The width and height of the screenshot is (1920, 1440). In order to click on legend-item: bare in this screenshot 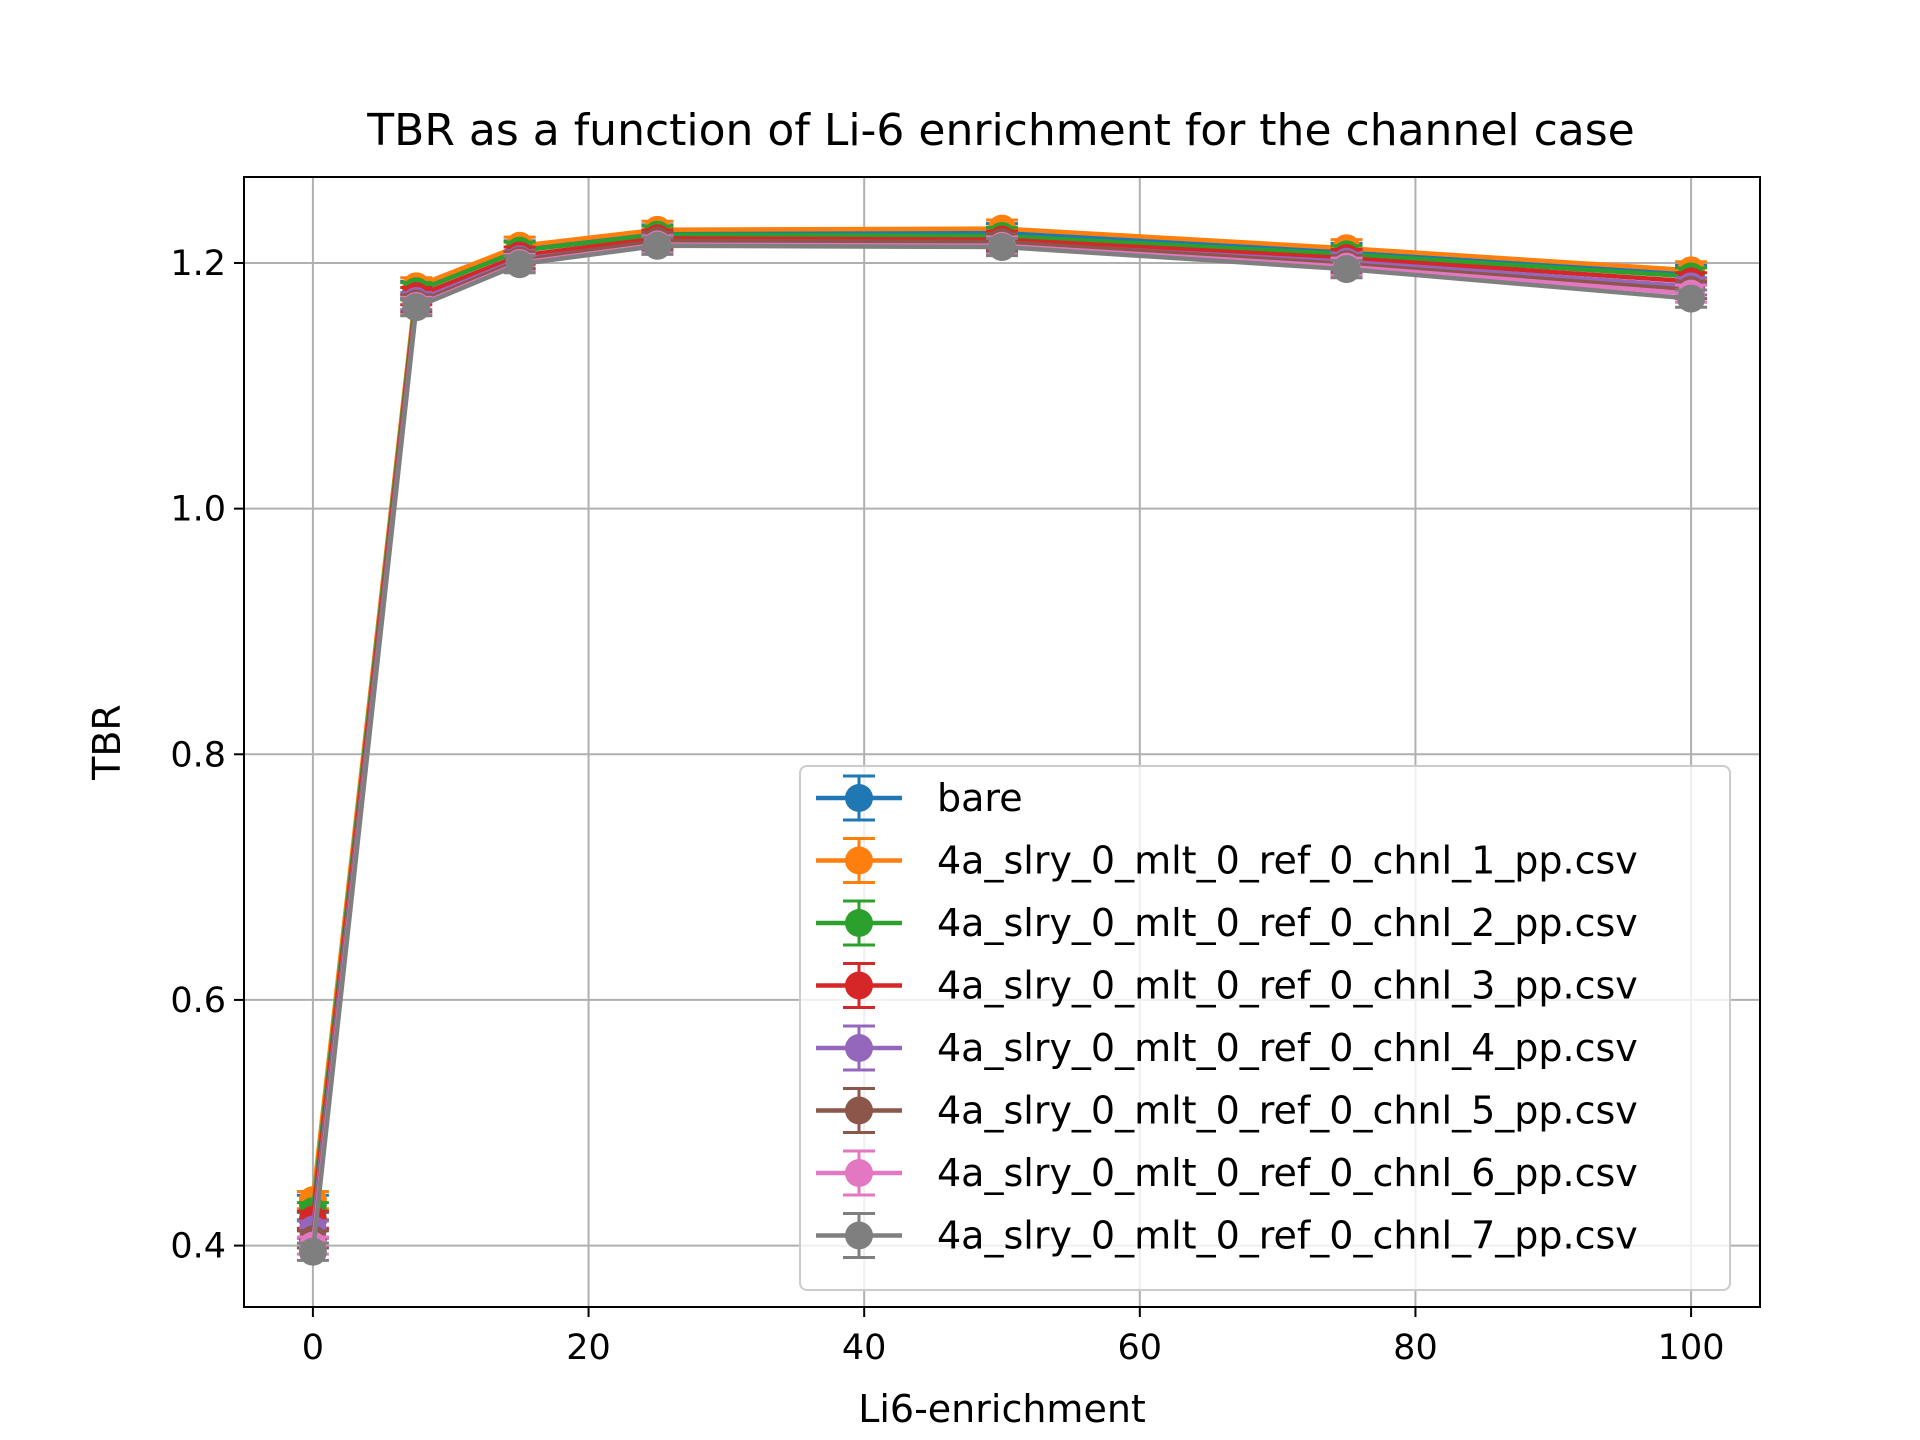, I will do `click(919, 798)`.